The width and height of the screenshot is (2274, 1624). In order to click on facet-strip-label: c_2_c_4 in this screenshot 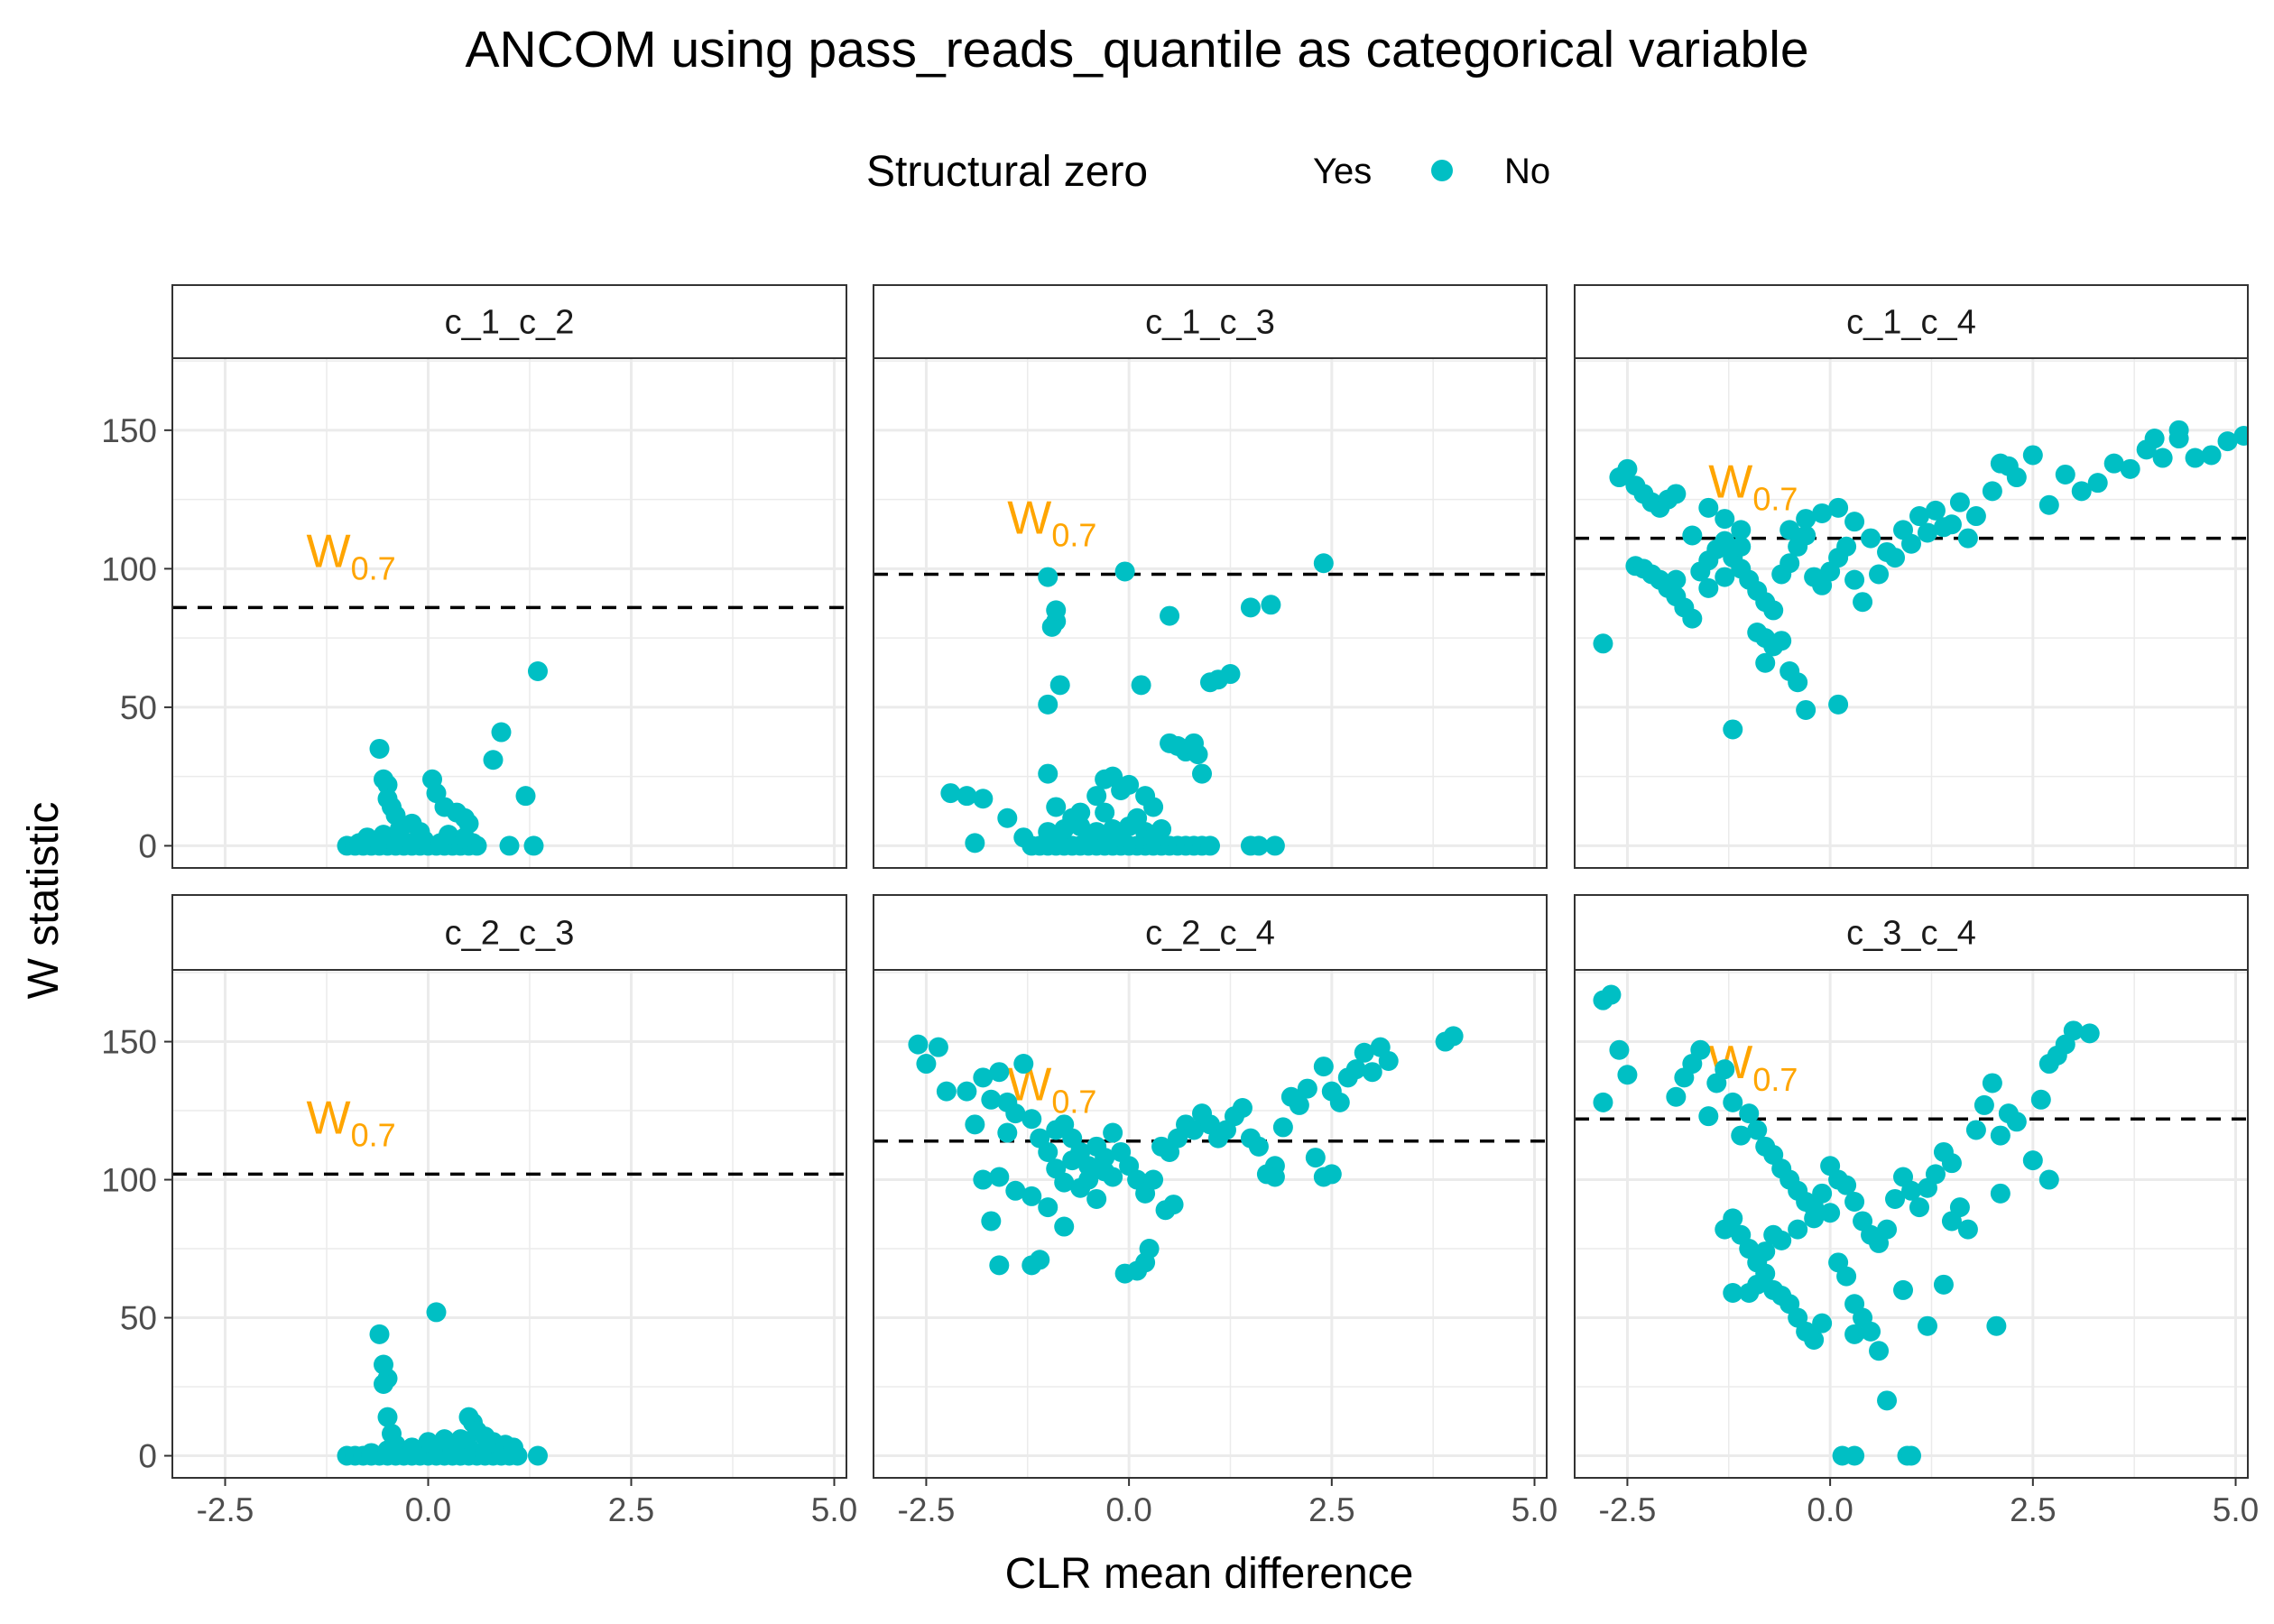, I will do `click(1210, 934)`.